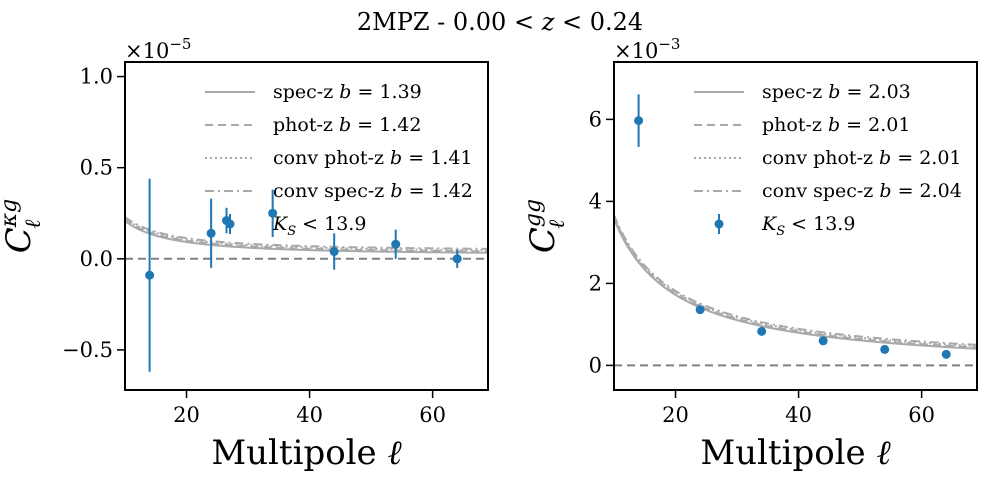  I want to click on legend-label: conv phot-z b = 2.01, so click(862, 158).